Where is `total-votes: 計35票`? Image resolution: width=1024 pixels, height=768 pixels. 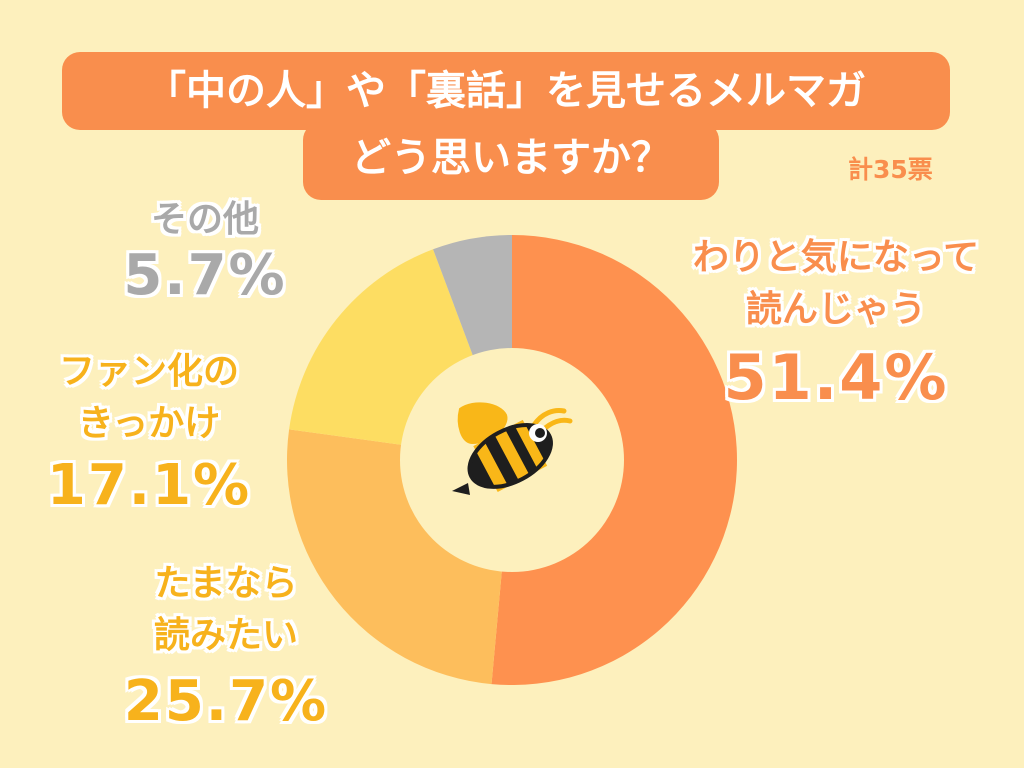 total-votes: 計35票 is located at coordinates (890, 169).